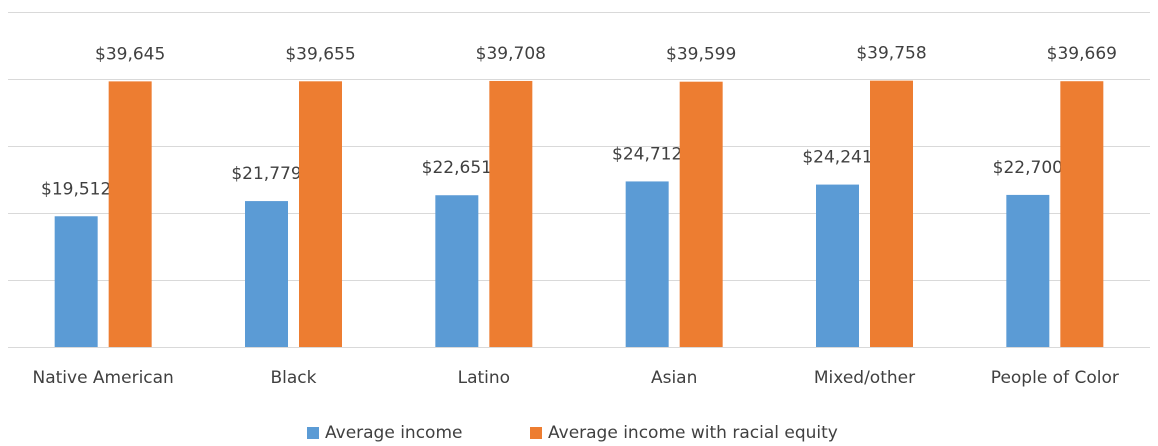  Describe the element at coordinates (294, 378) in the screenshot. I see `x-tick-label: Black` at that location.